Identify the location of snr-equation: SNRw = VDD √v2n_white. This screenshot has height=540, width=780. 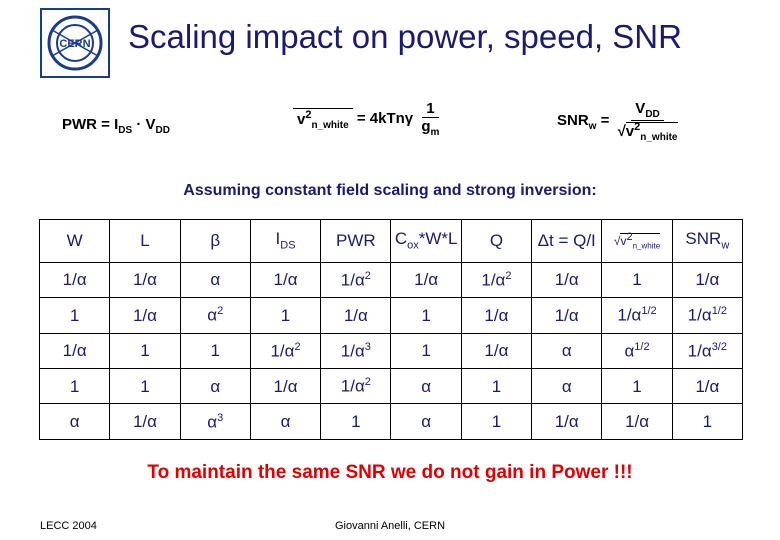
(617, 121).